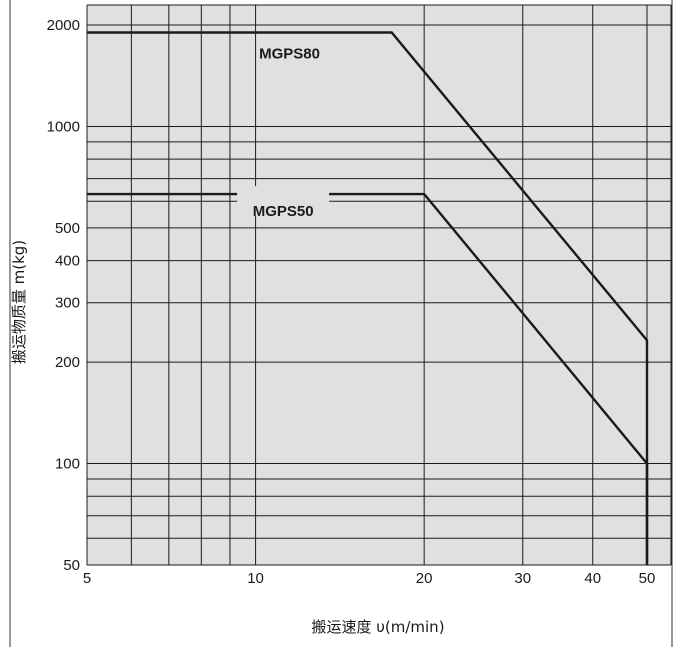  Describe the element at coordinates (67, 228) in the screenshot. I see `y-tick-label: 500` at that location.